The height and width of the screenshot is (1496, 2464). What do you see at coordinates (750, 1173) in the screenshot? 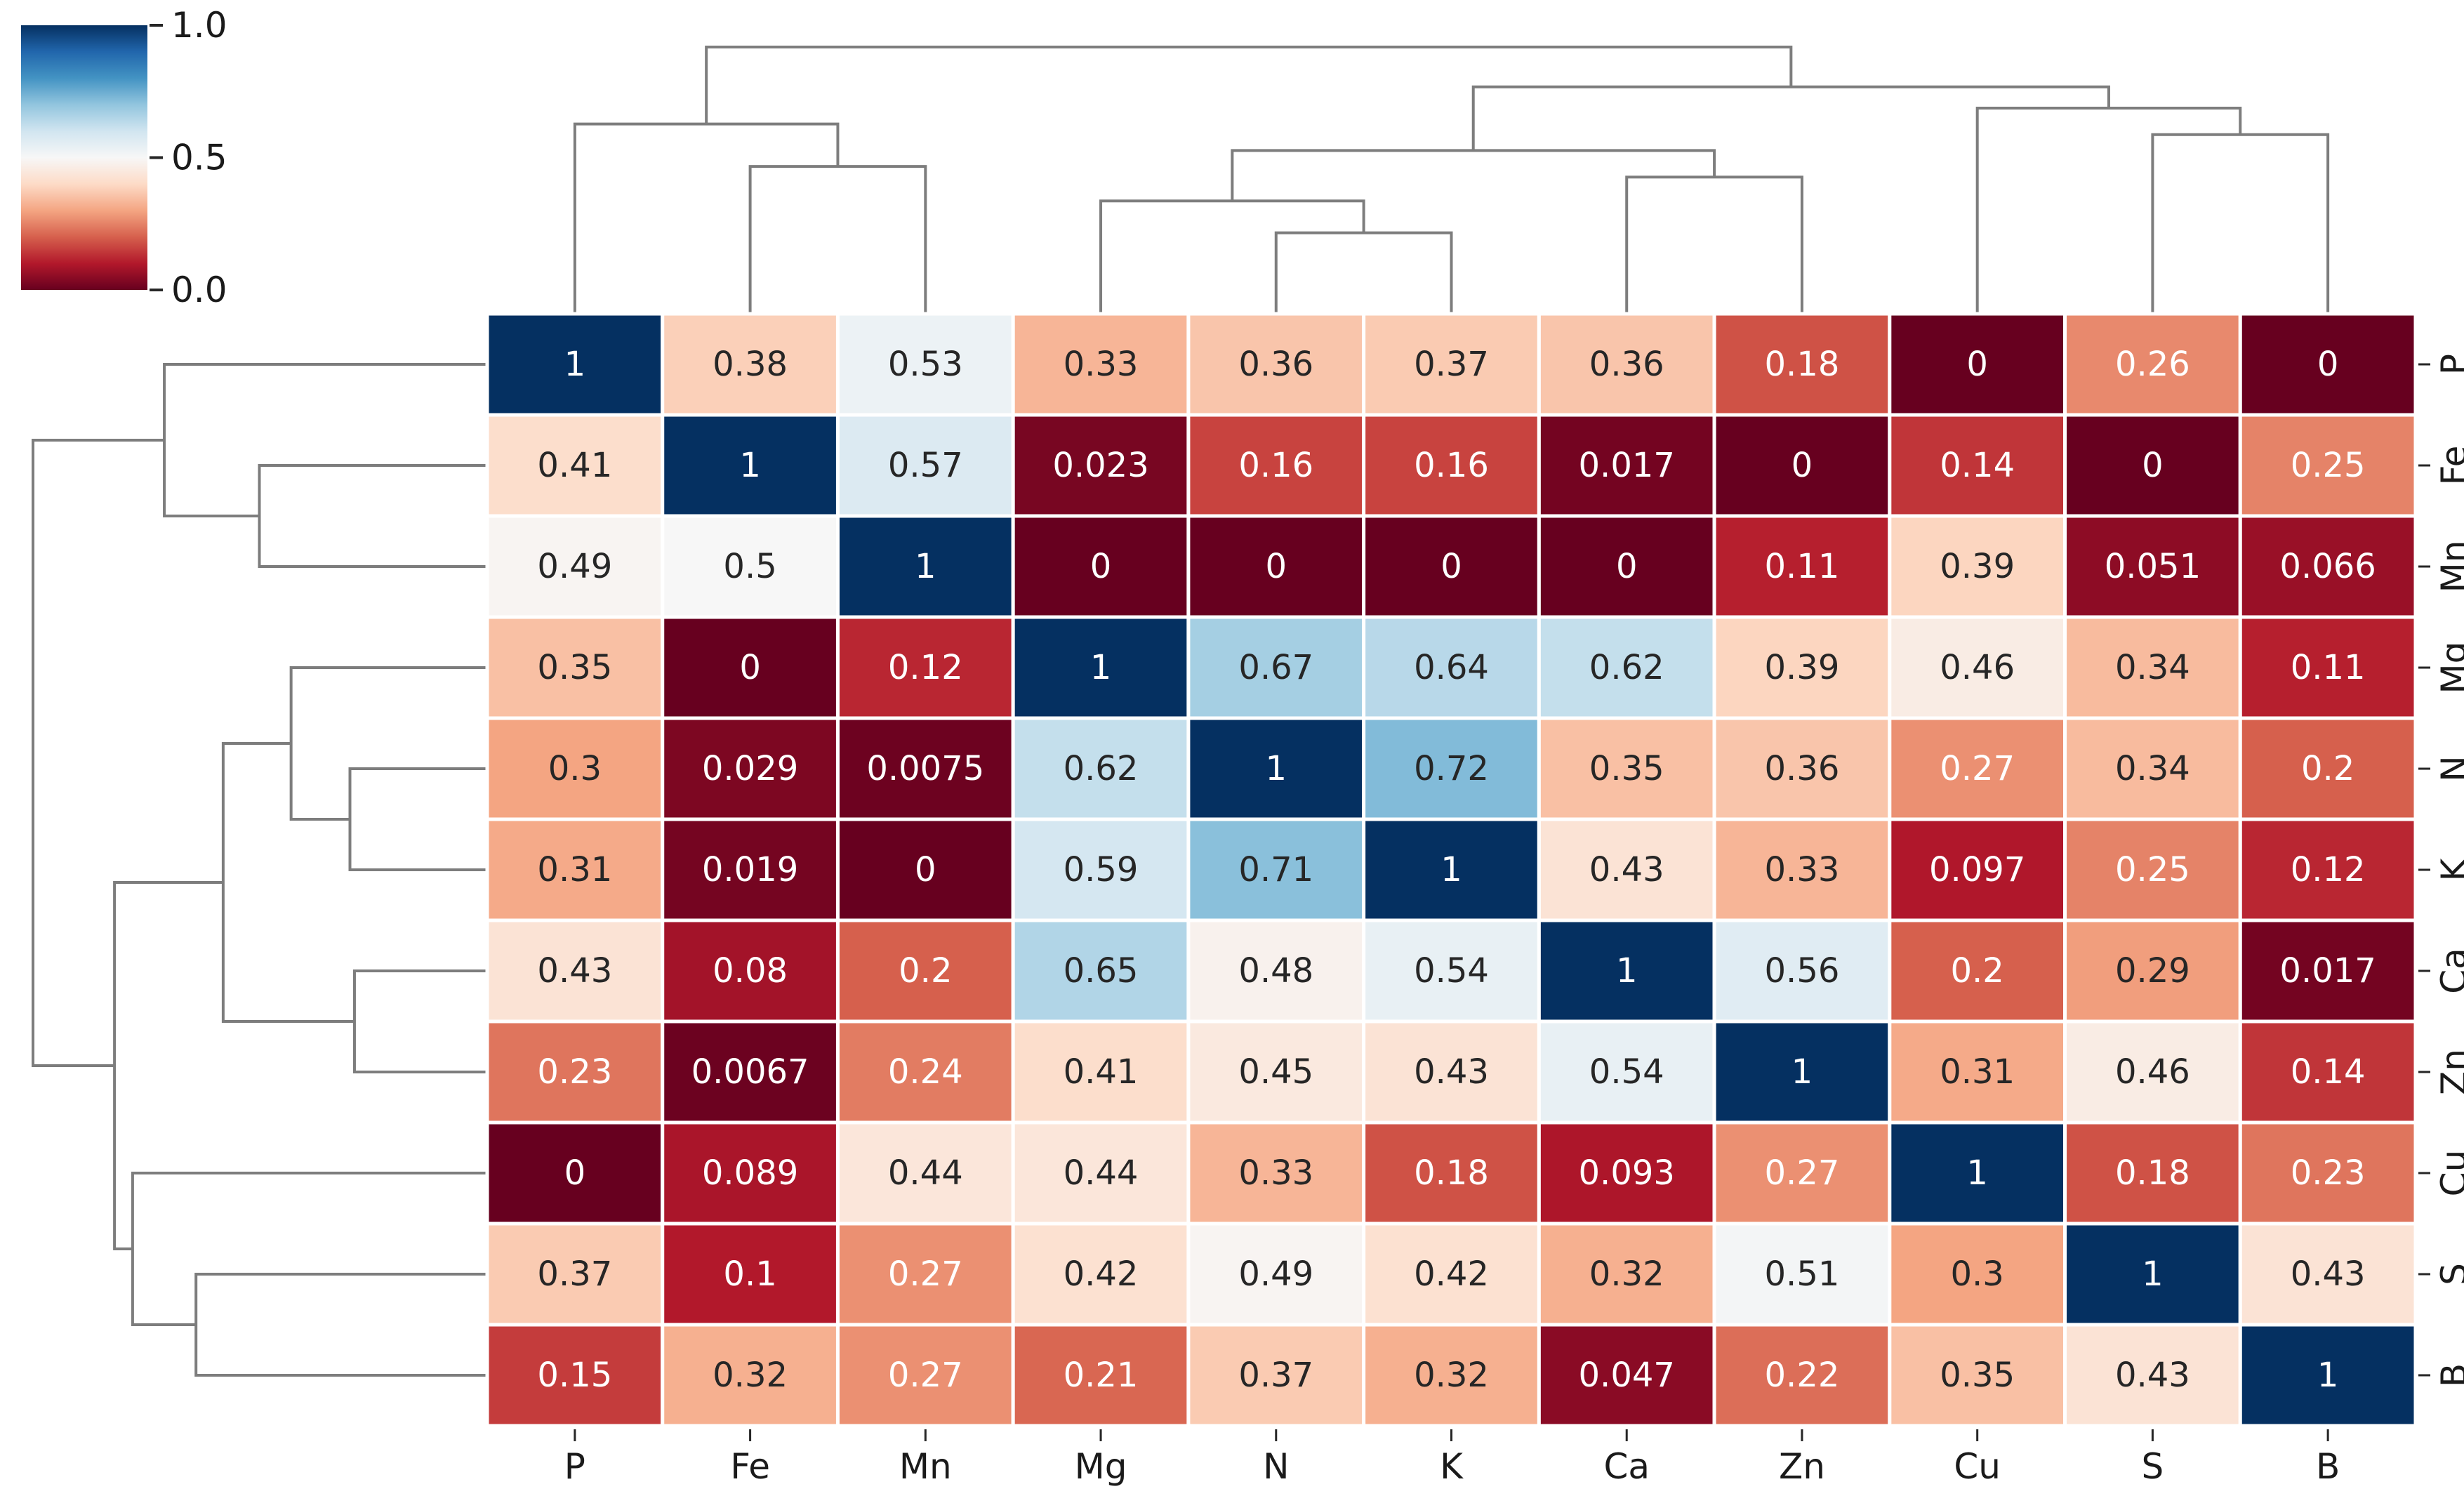
I see `cell-value: 0.089` at bounding box center [750, 1173].